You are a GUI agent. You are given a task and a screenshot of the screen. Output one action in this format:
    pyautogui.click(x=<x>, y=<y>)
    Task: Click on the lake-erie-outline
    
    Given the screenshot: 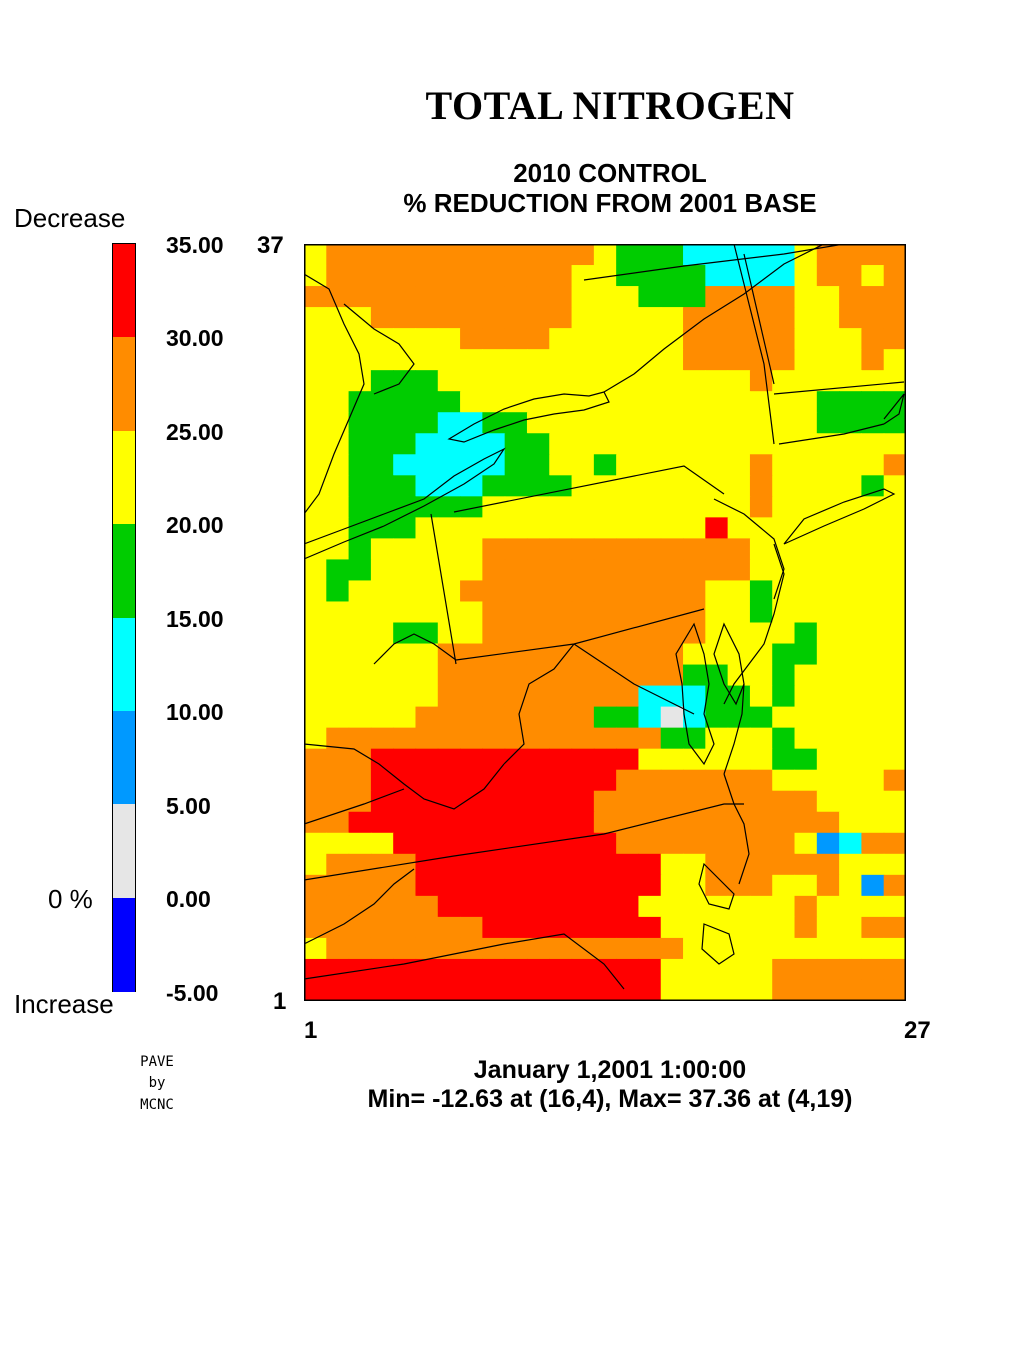 What is the action you would take?
    pyautogui.click(x=405, y=503)
    